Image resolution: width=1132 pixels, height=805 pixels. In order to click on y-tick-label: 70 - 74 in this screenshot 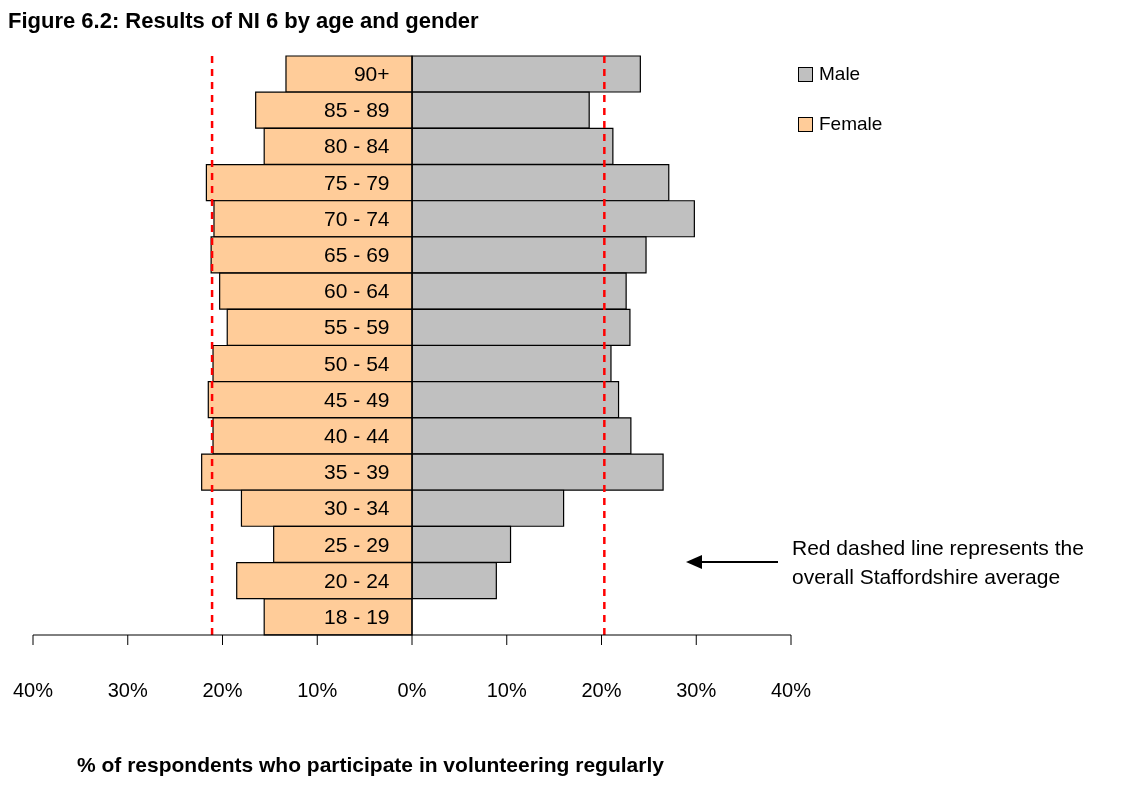, I will do `click(357, 218)`.